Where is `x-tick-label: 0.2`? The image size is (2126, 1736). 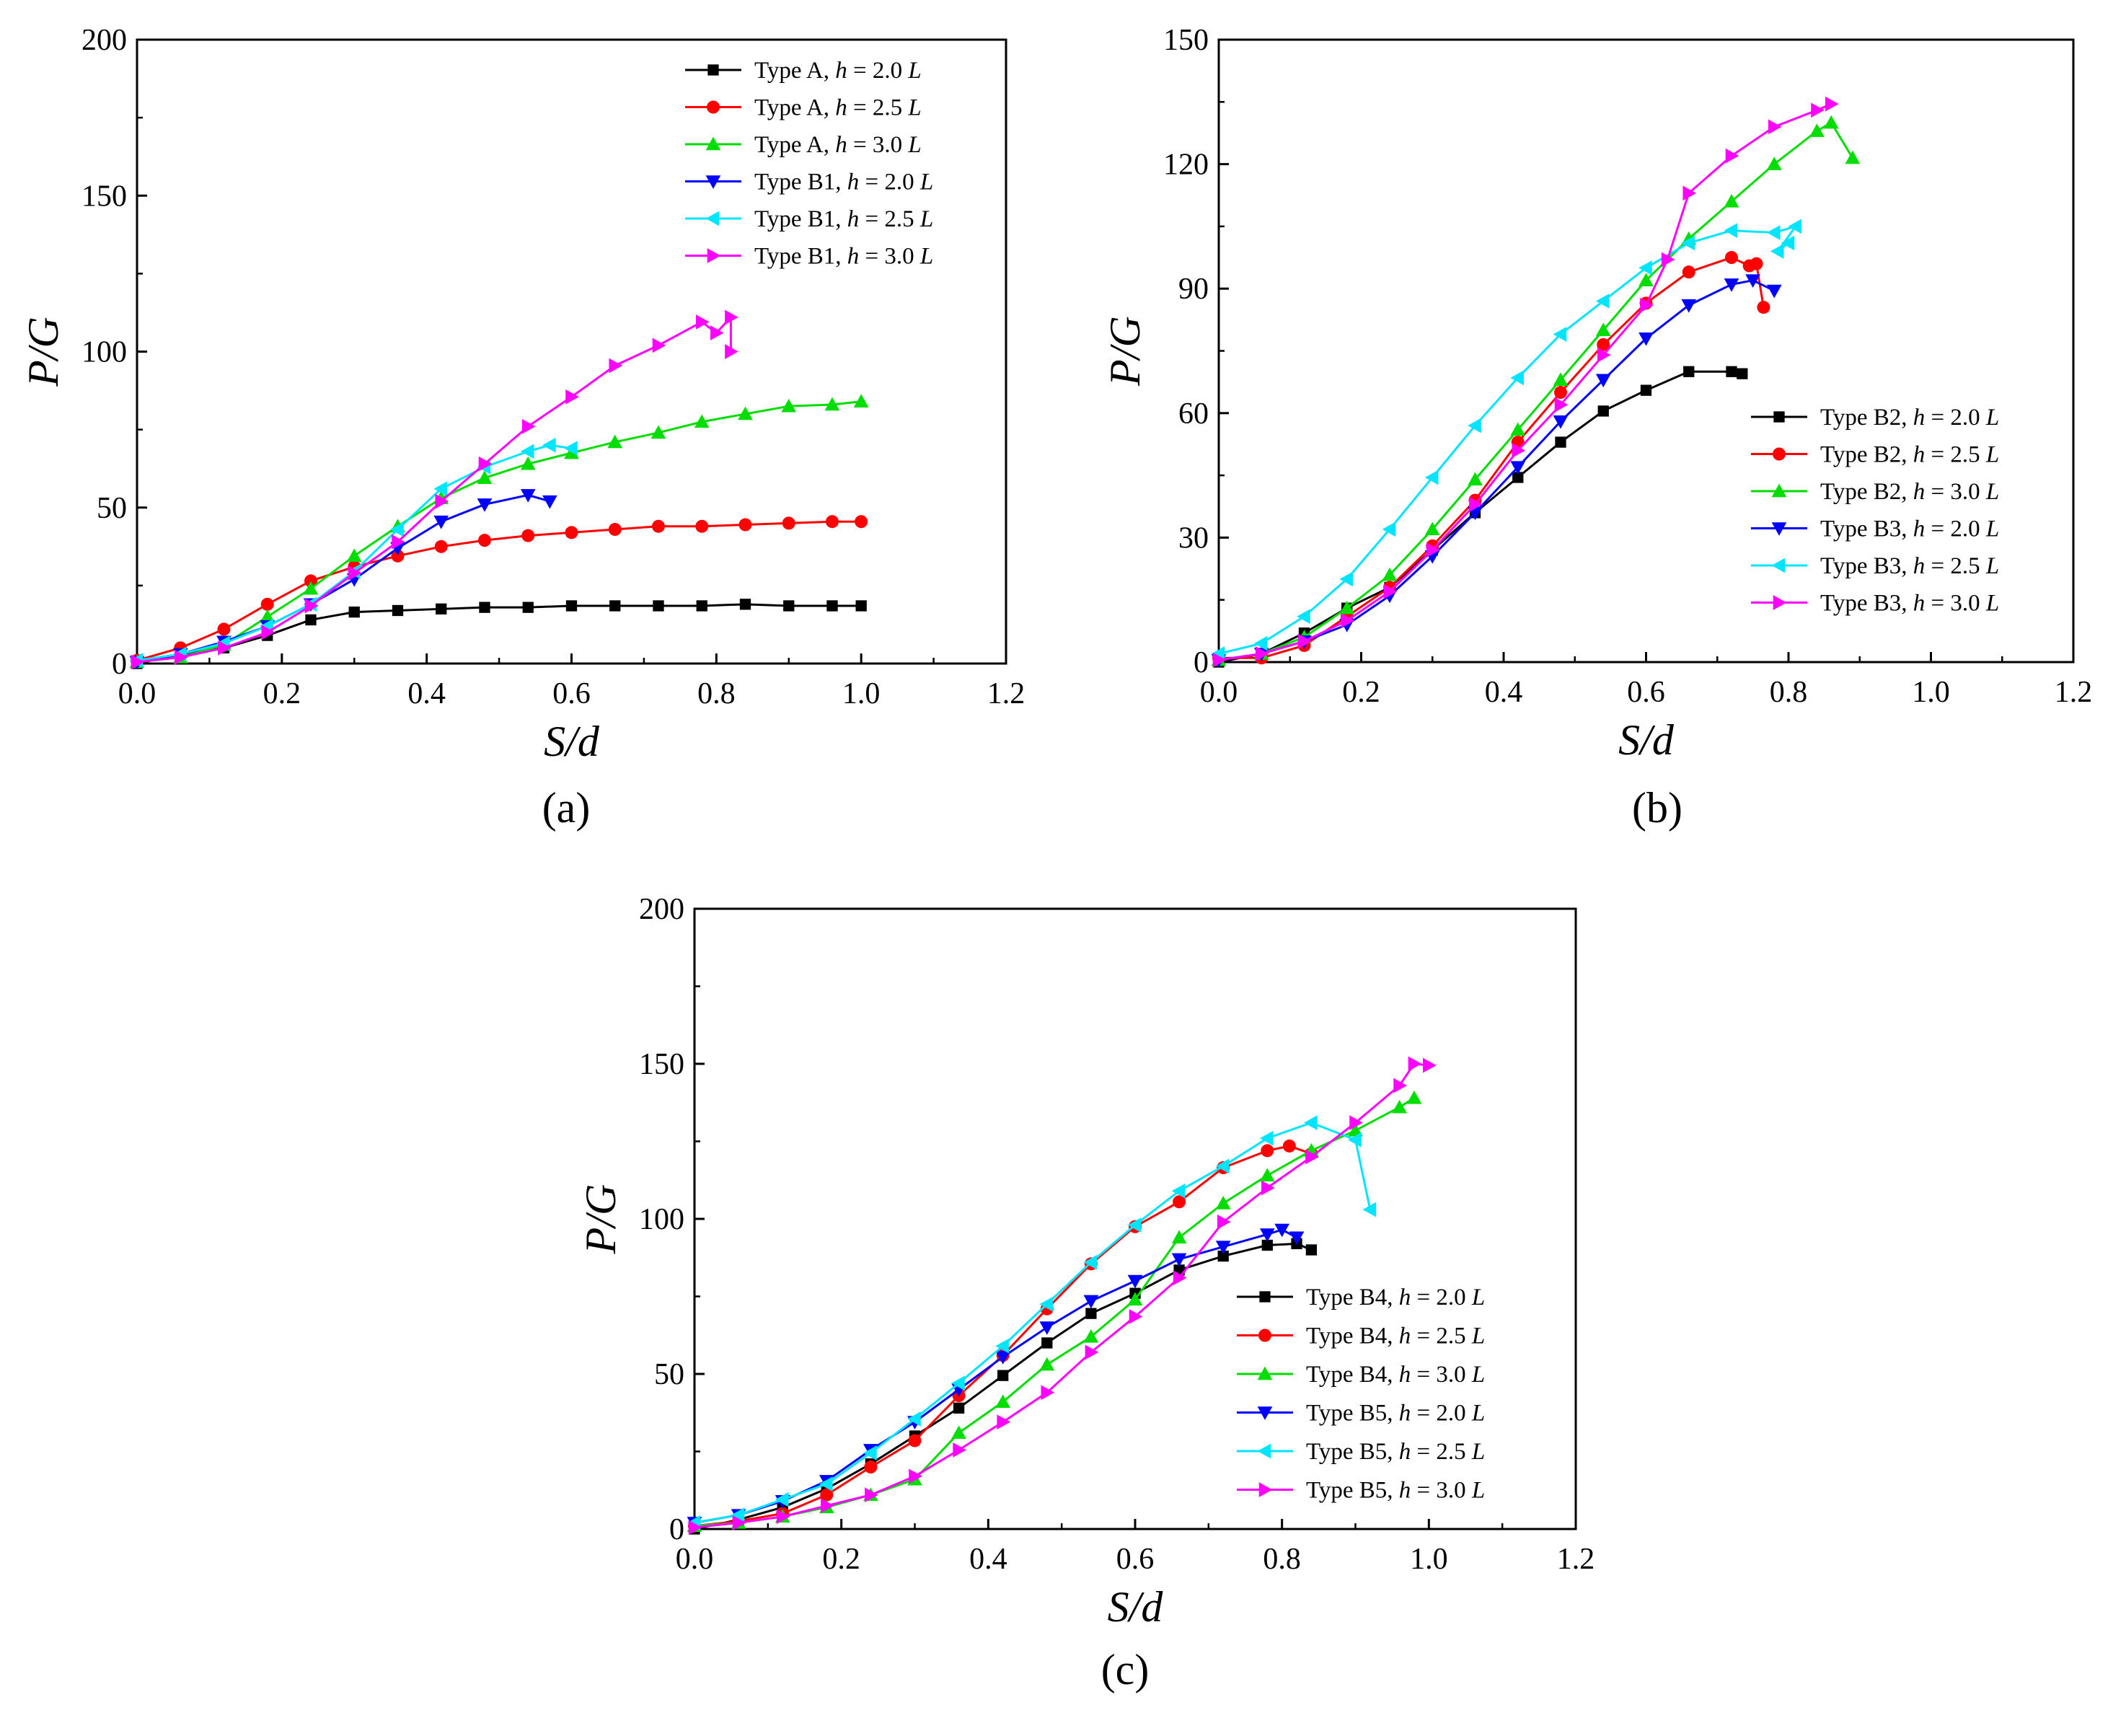 x-tick-label: 0.2 is located at coordinates (1361, 692).